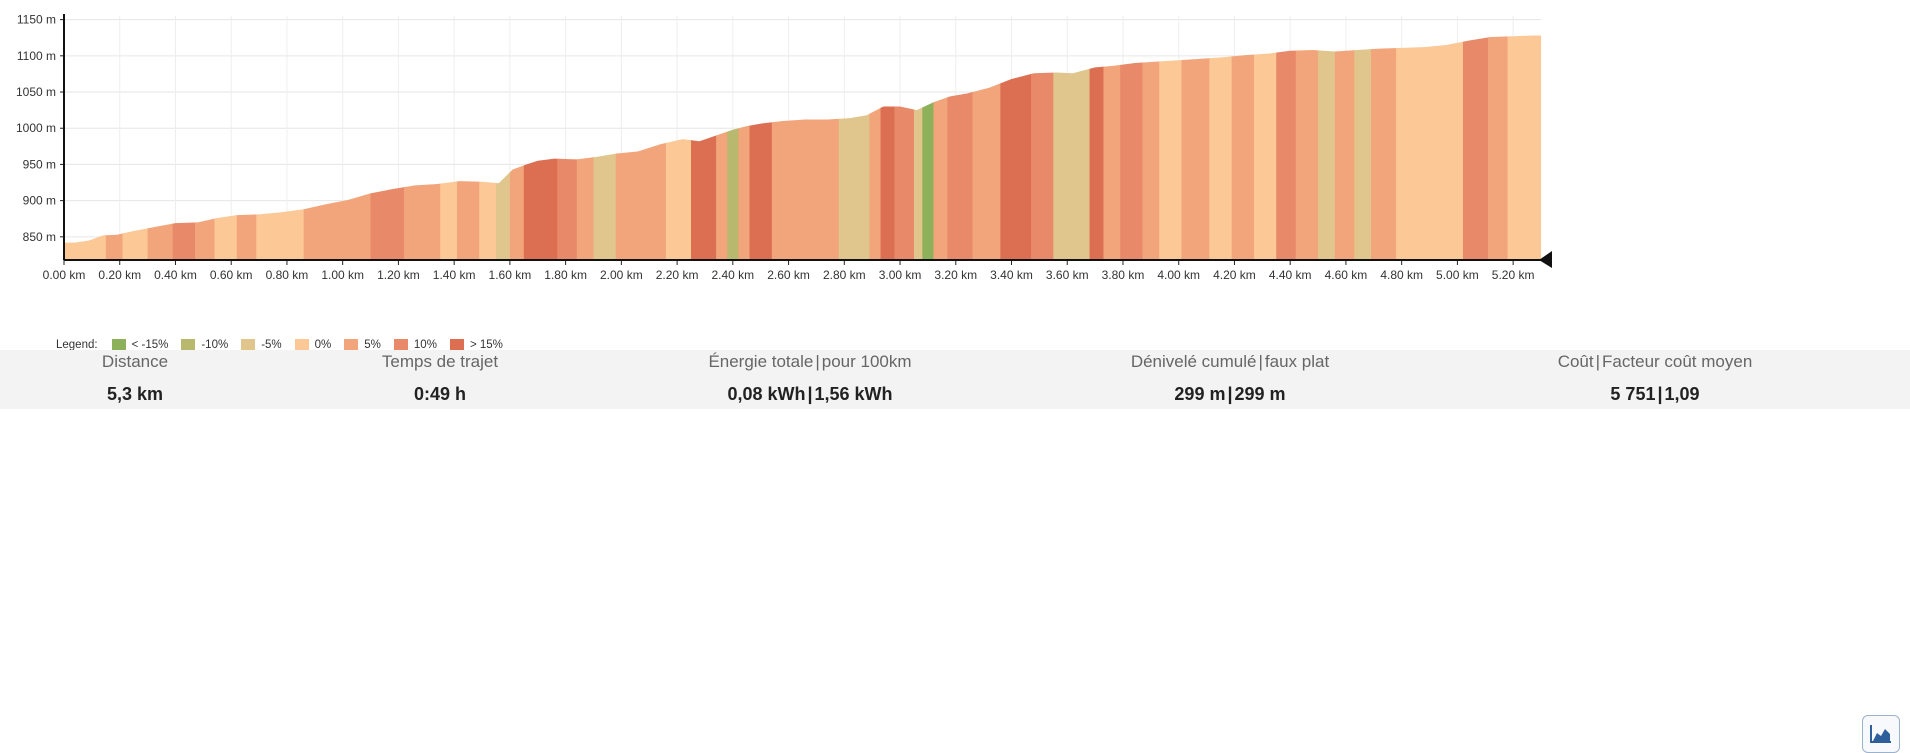 This screenshot has width=1910, height=753. What do you see at coordinates (510, 275) in the screenshot?
I see `x-tick-label: 1.60 km` at bounding box center [510, 275].